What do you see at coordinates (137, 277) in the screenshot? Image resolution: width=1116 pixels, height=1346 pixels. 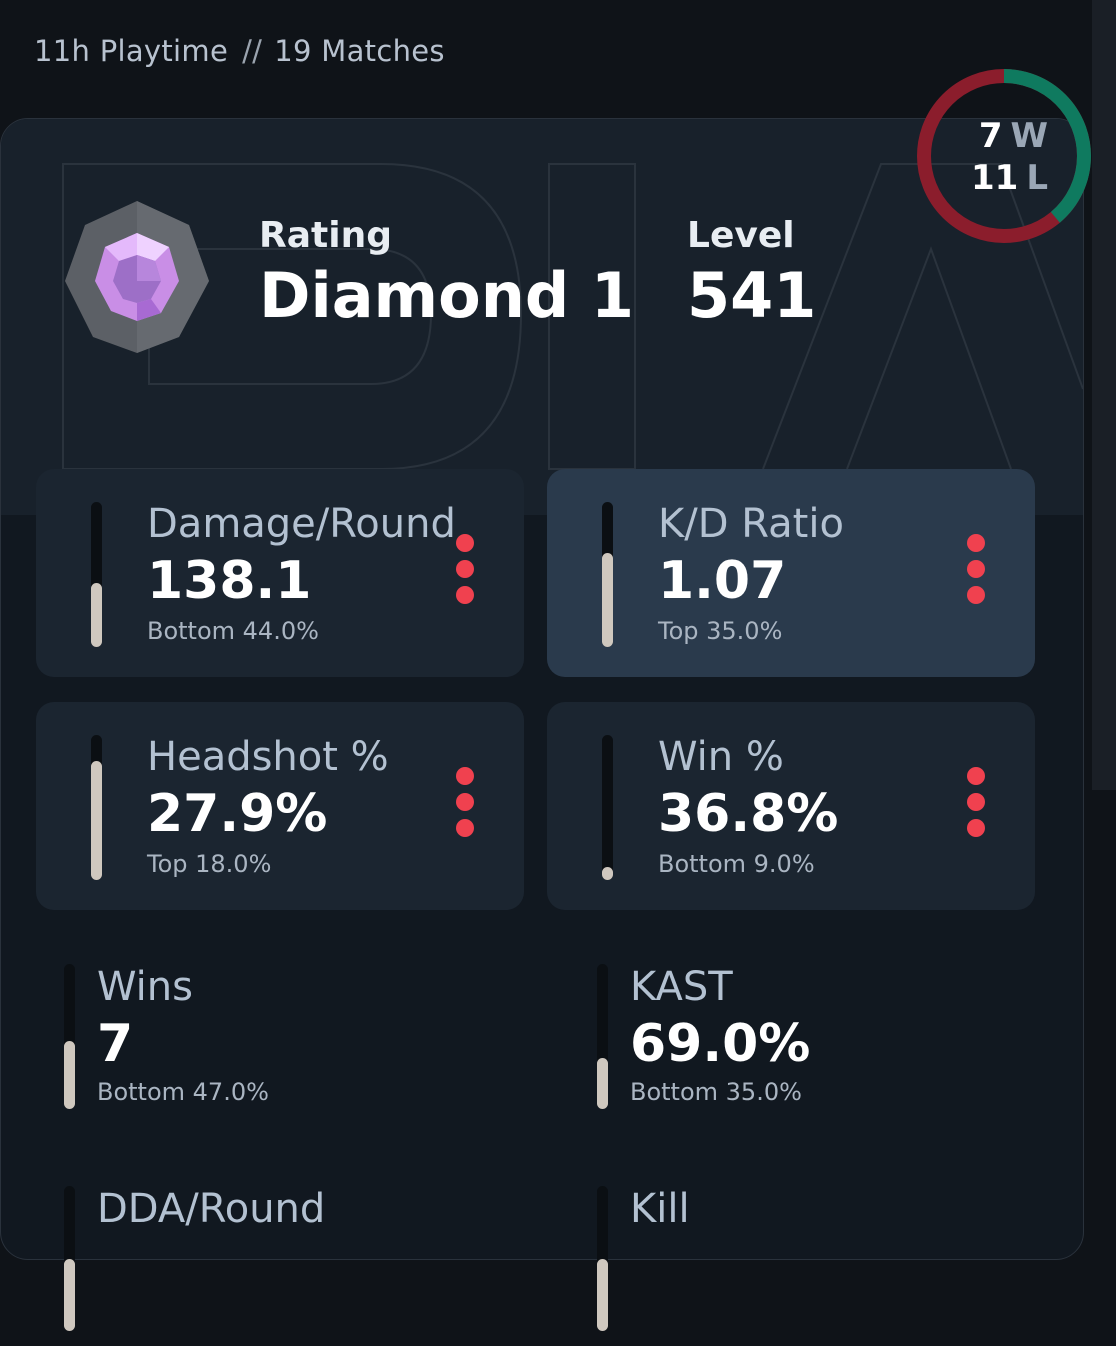 I see `diamond-rank-icon` at bounding box center [137, 277].